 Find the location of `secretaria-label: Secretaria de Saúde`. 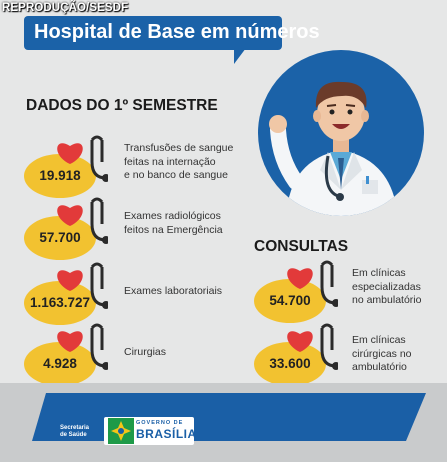

secretaria-label: Secretaria de Saúde is located at coordinates (75, 431).